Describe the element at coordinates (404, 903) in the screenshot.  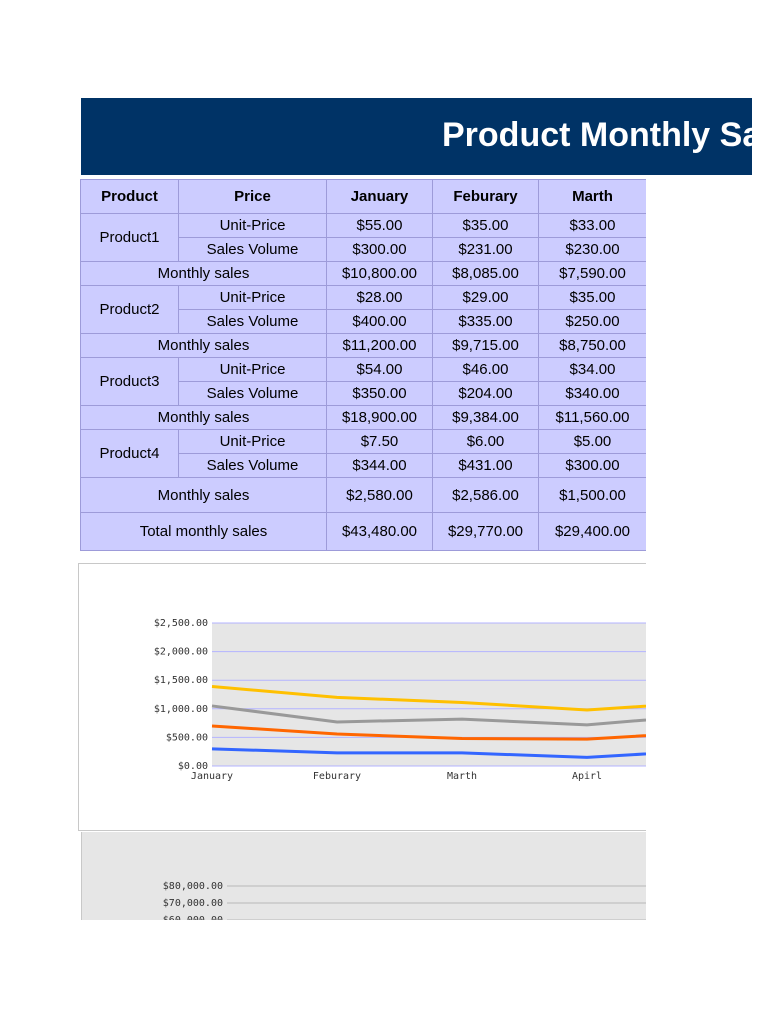
I see `line-chart-svg: $60,000.00 $70,000.00 $80,000.00` at that location.